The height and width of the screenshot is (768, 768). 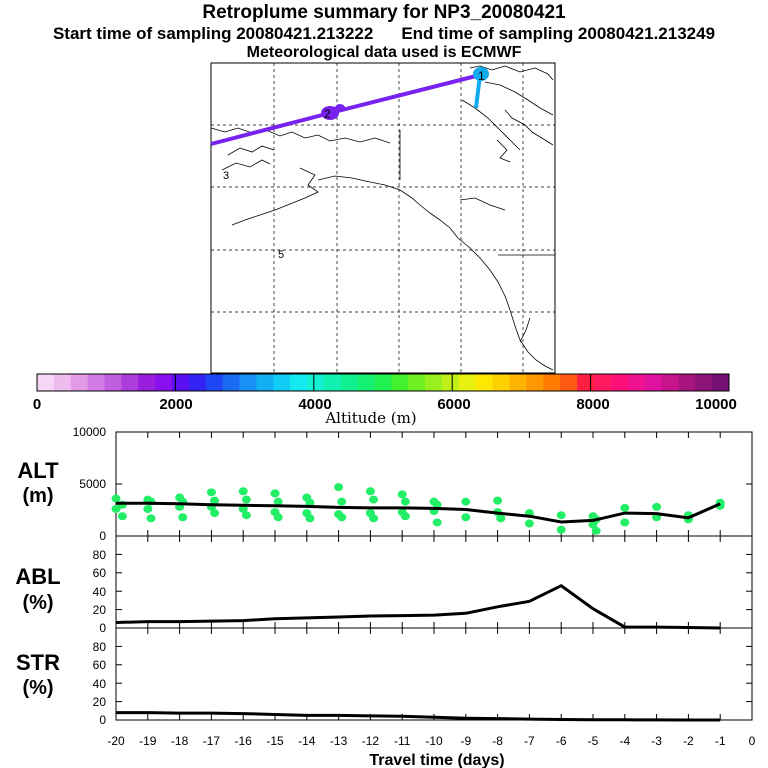 I want to click on str-series-line, so click(x=418, y=716).